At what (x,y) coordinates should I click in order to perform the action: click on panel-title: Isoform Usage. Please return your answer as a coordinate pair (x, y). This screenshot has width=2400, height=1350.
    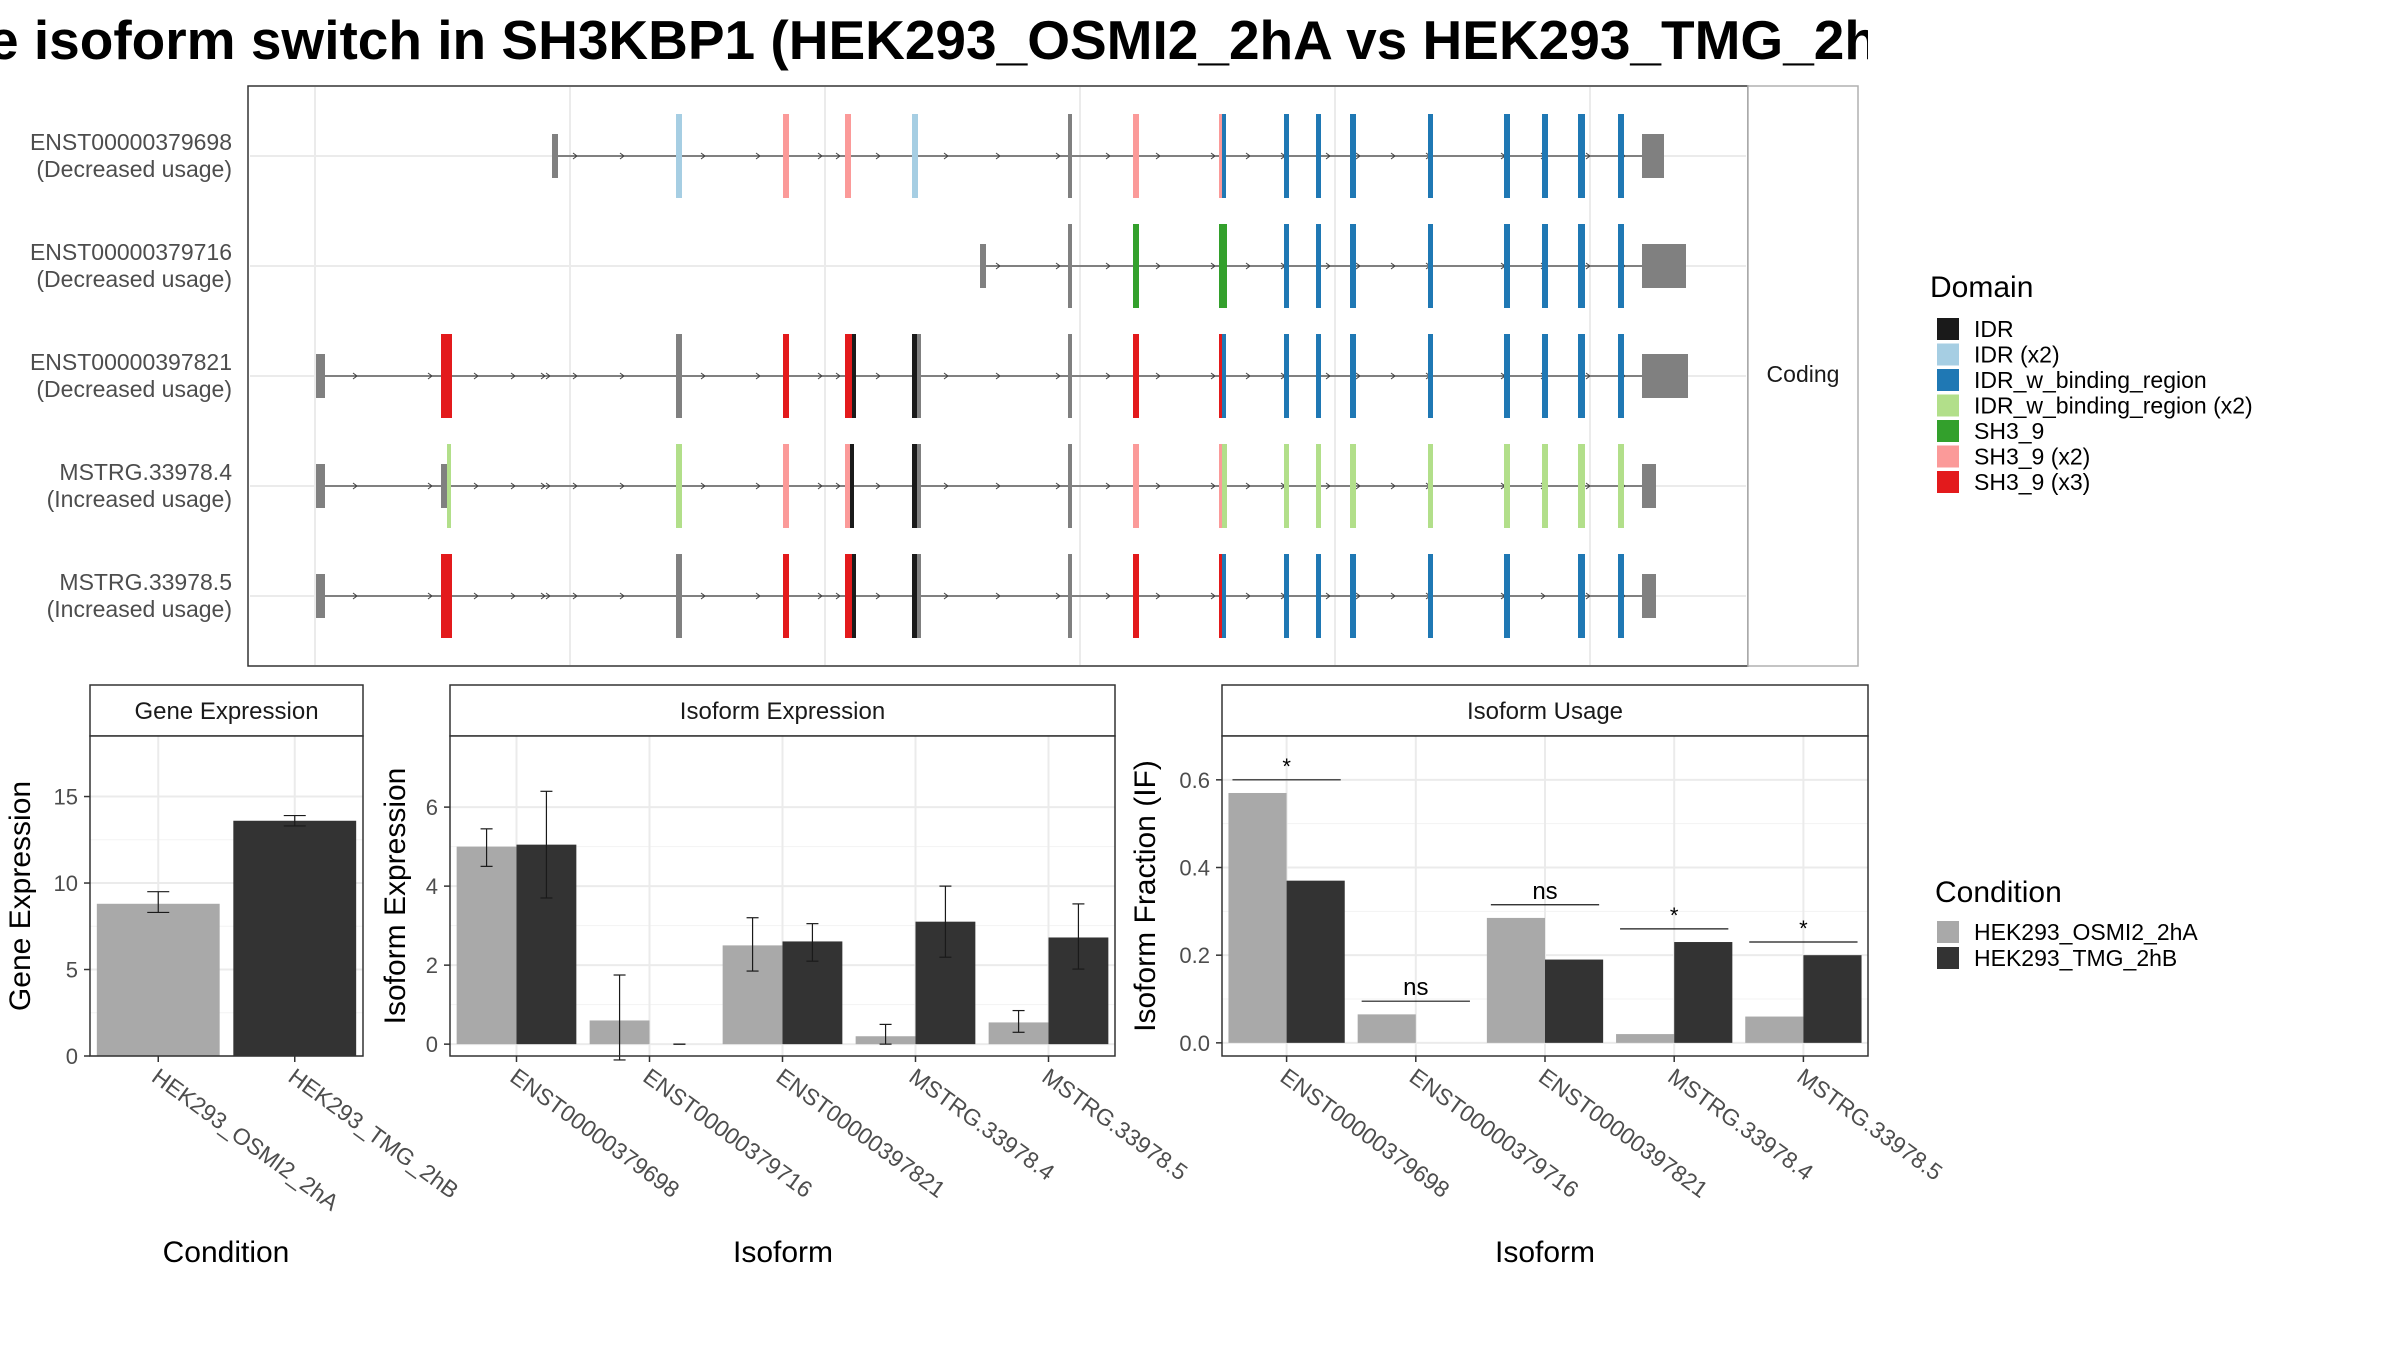
    Looking at the image, I should click on (1545, 711).